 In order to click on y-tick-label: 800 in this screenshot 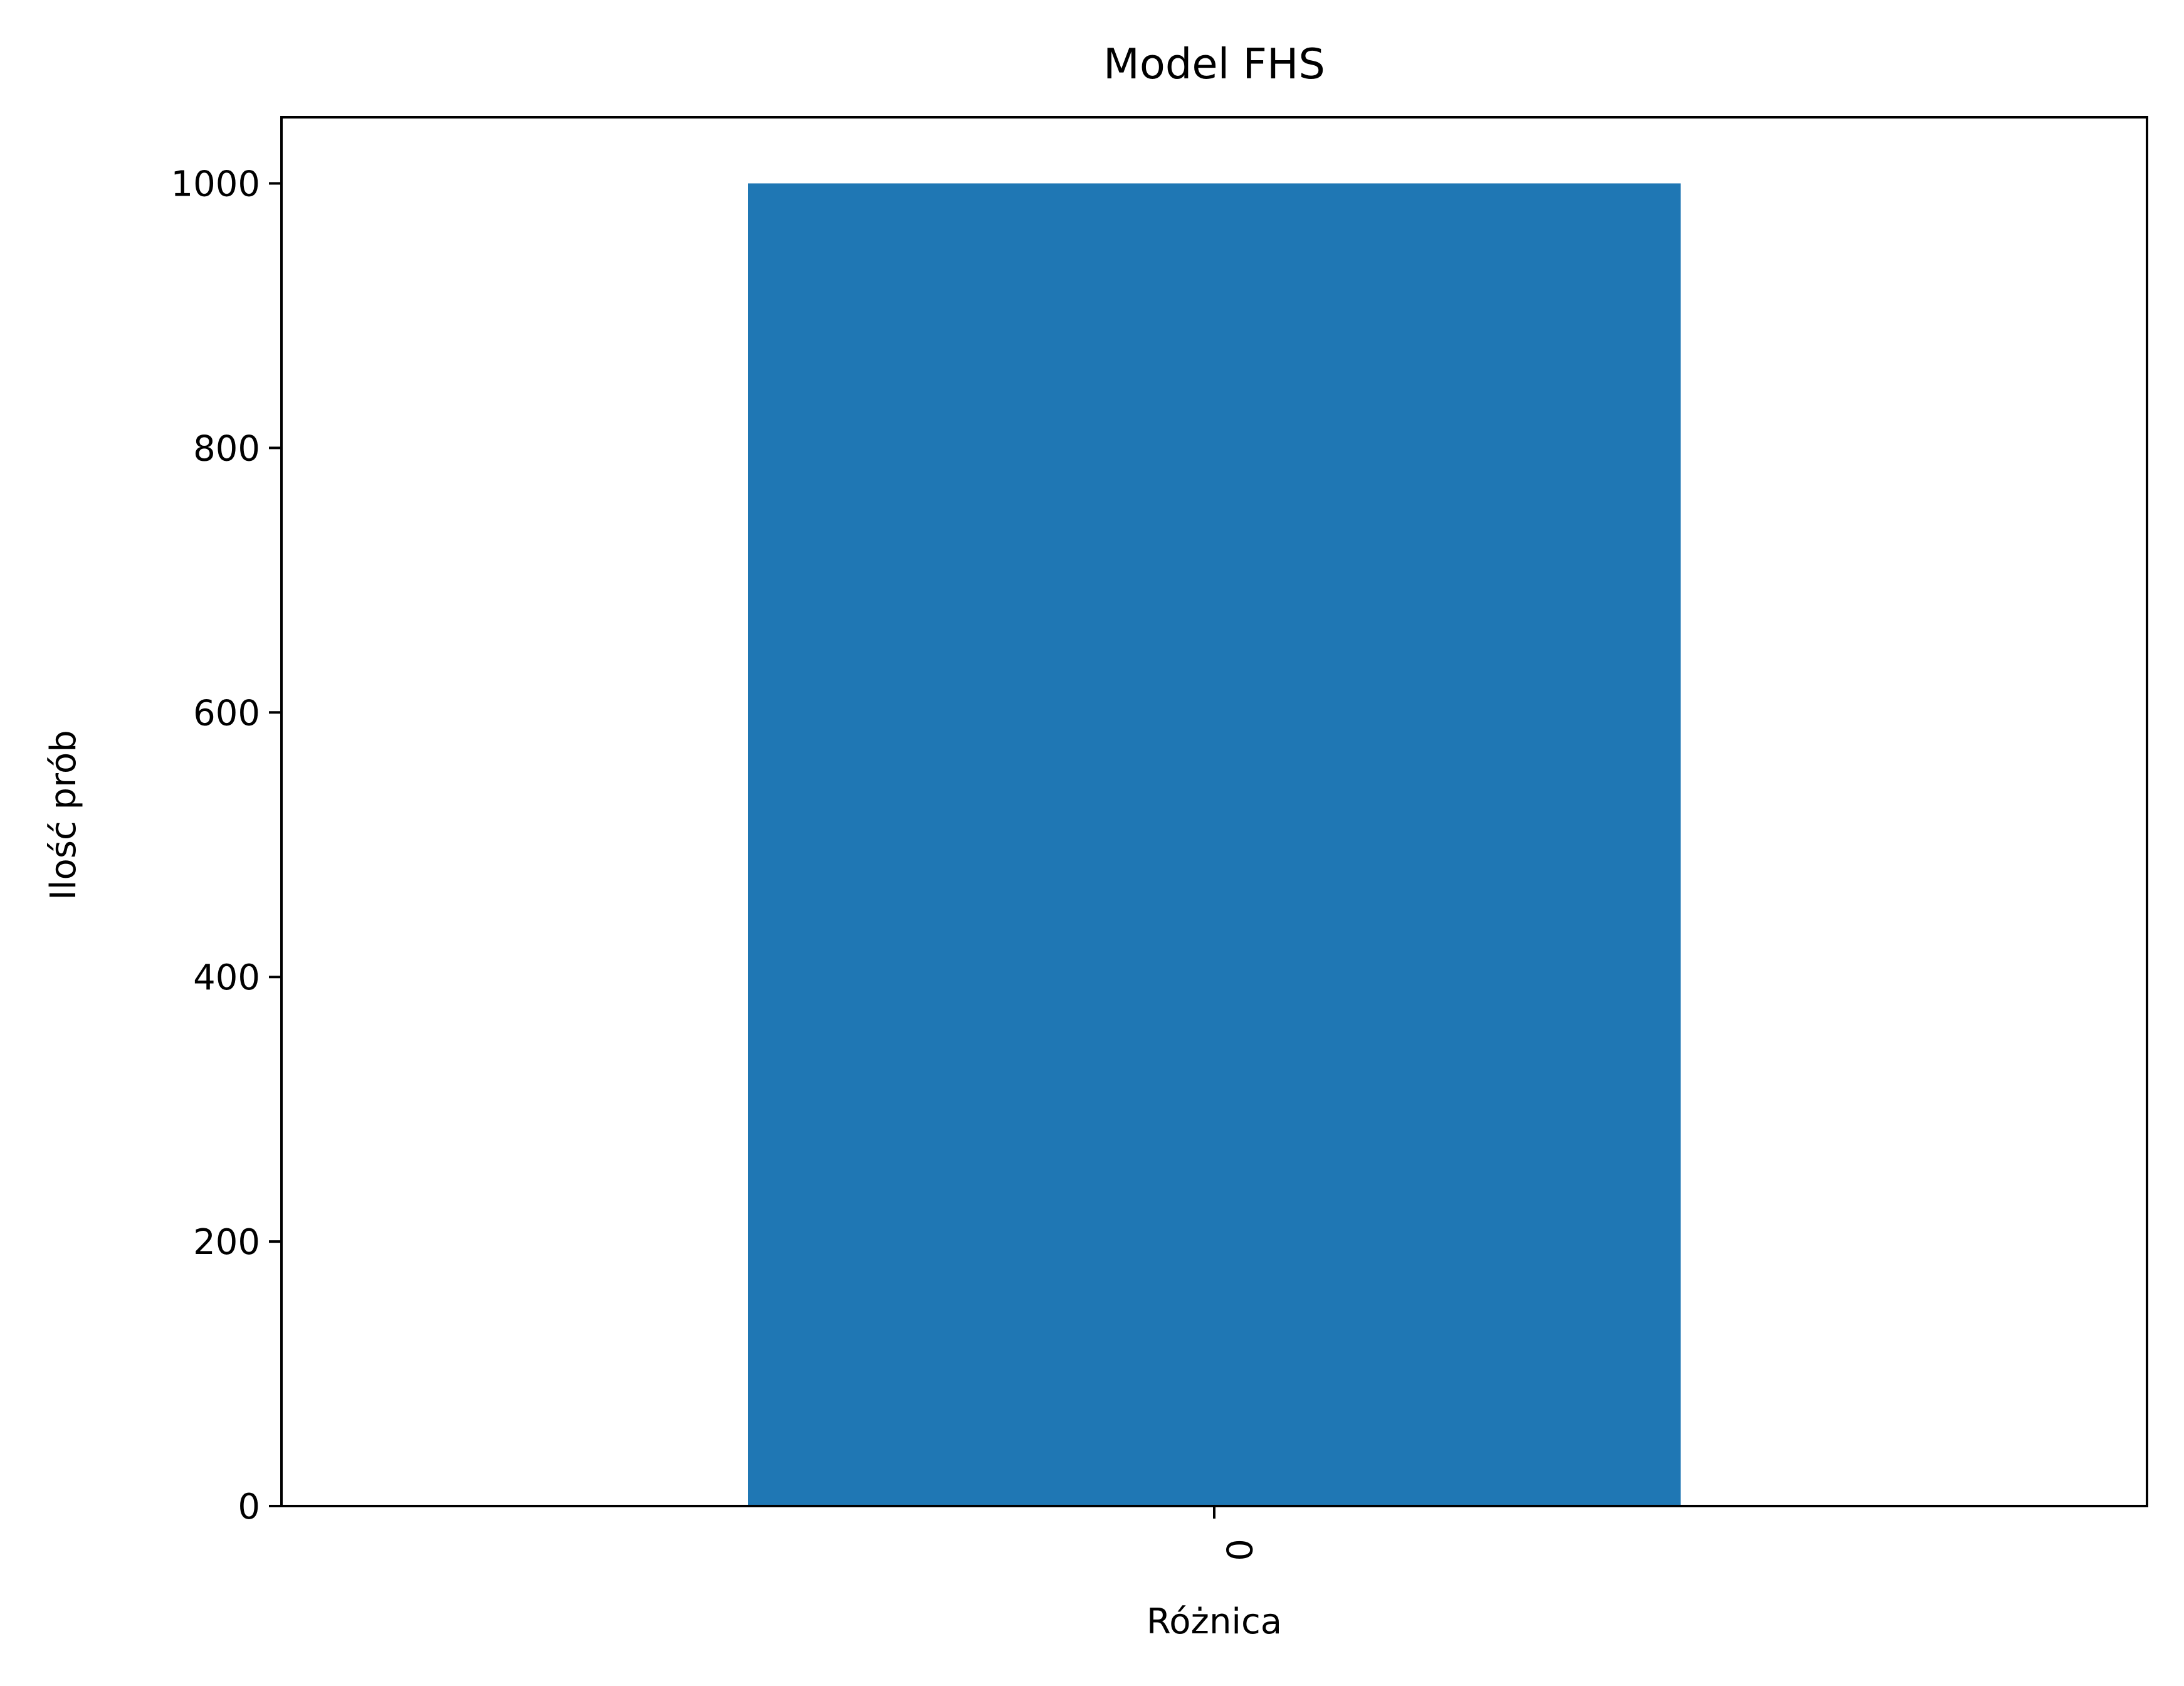, I will do `click(227, 448)`.